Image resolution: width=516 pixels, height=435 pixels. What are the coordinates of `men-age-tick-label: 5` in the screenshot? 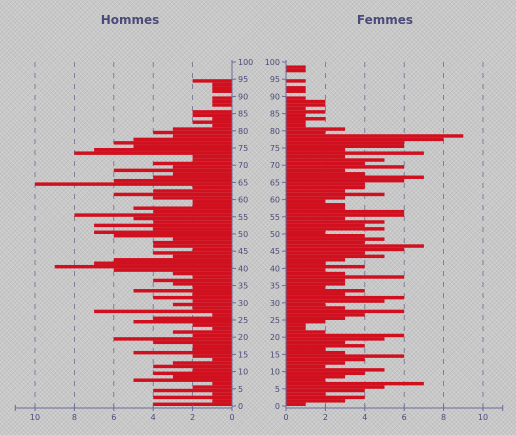 It's located at (240, 389).